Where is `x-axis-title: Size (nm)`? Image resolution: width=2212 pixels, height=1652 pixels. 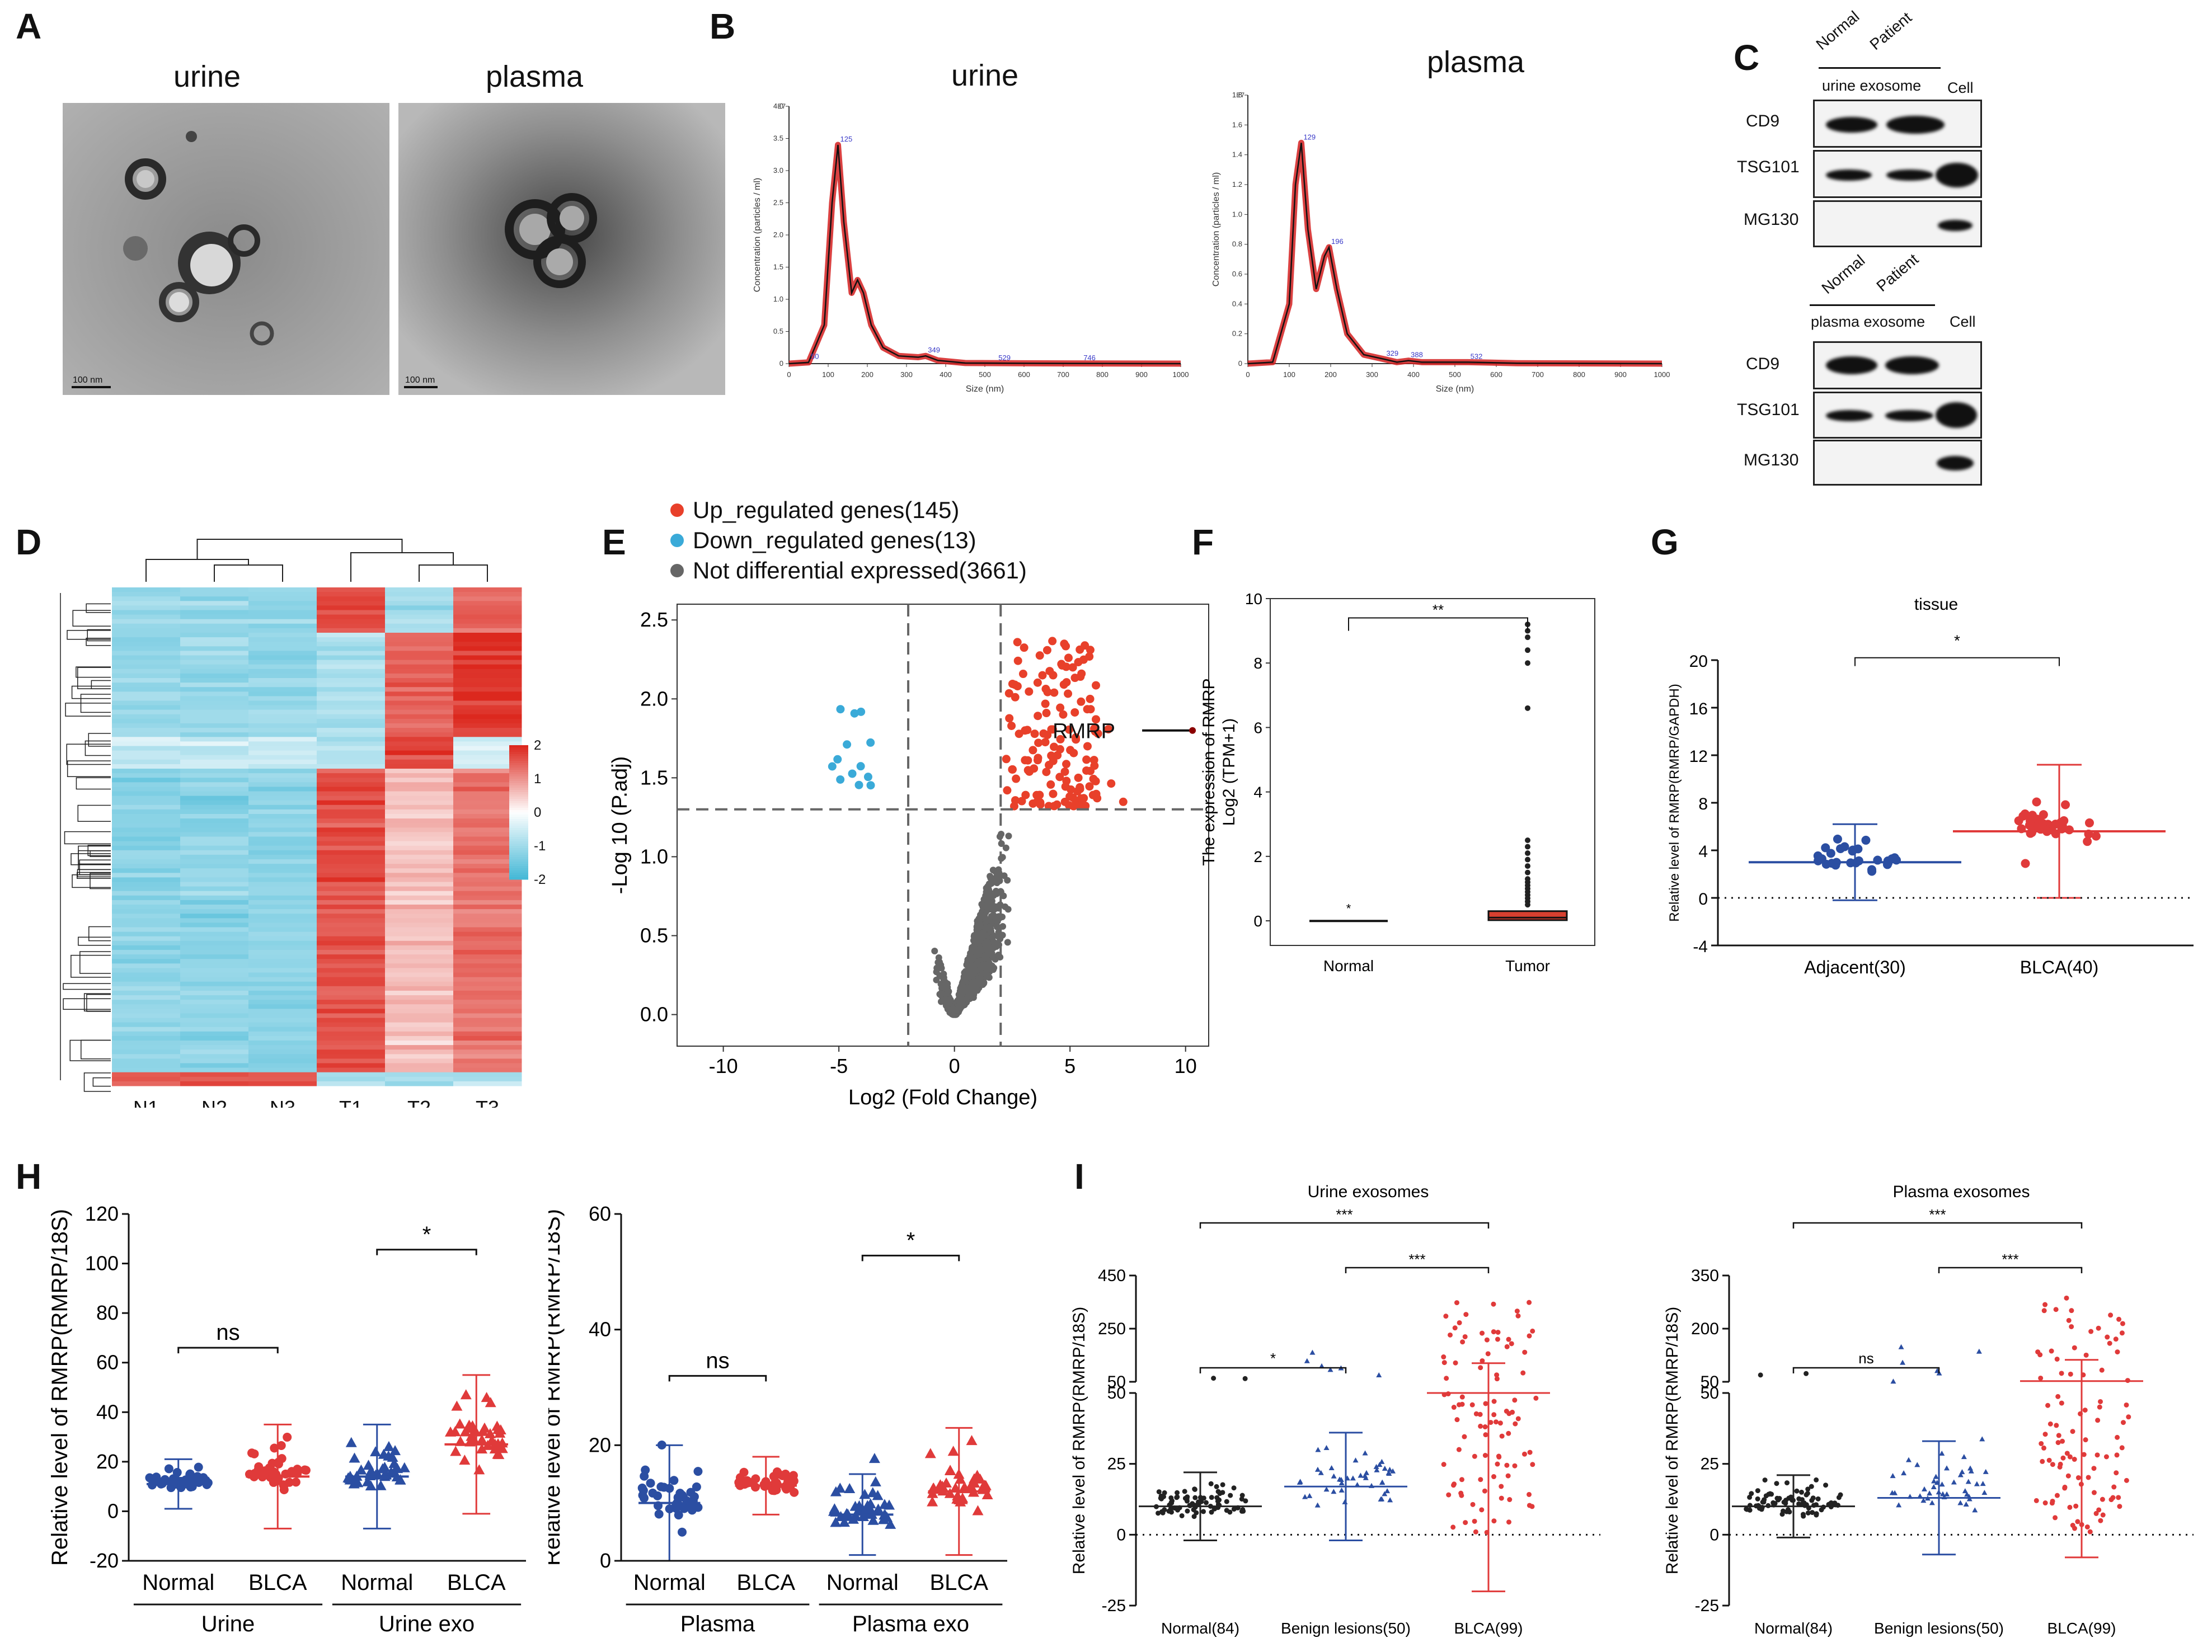
x-axis-title: Size (nm) is located at coordinates (1455, 389).